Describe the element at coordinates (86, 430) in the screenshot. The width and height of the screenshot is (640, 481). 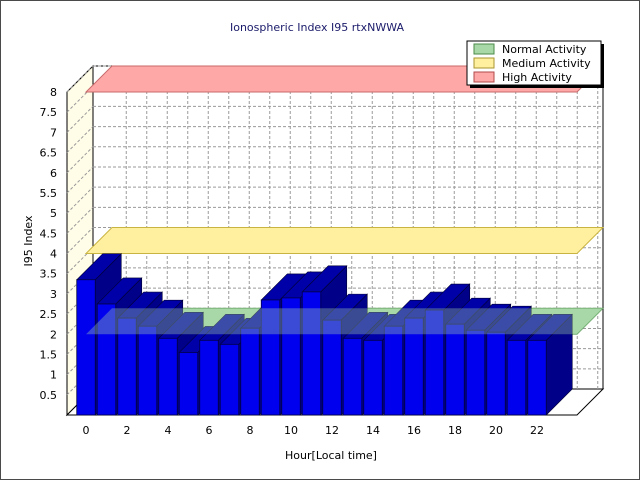
I see `x-tick-label: 0` at that location.